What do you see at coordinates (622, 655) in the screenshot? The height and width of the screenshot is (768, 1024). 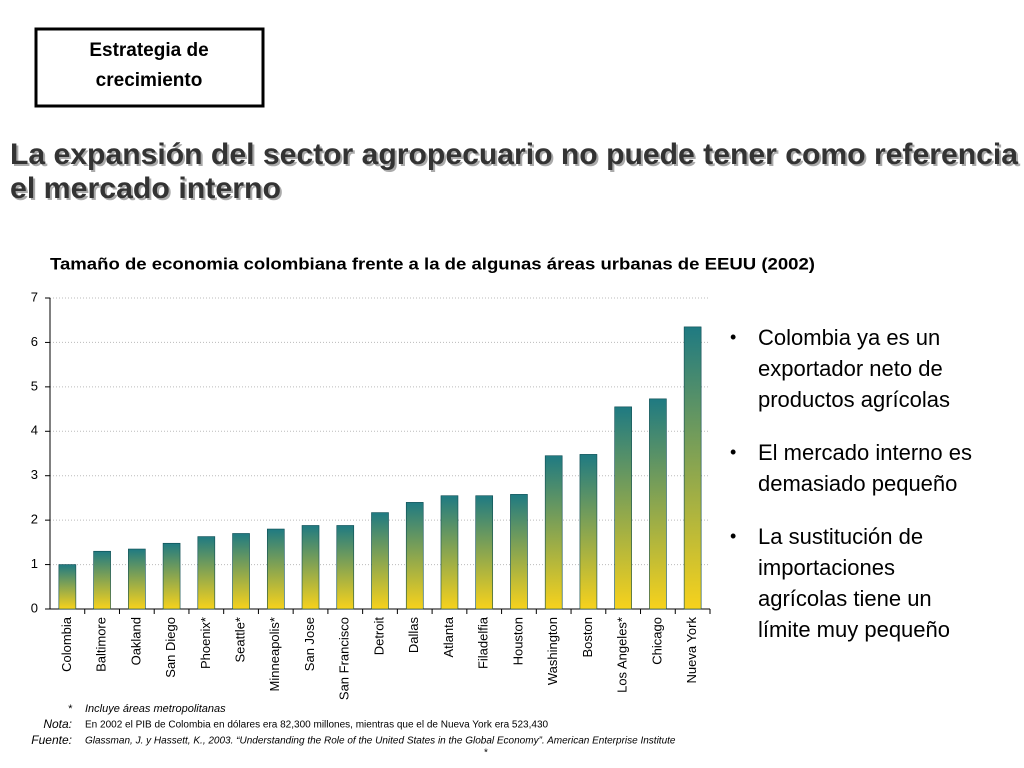 I see `x-tick-label: Los Angeles*` at bounding box center [622, 655].